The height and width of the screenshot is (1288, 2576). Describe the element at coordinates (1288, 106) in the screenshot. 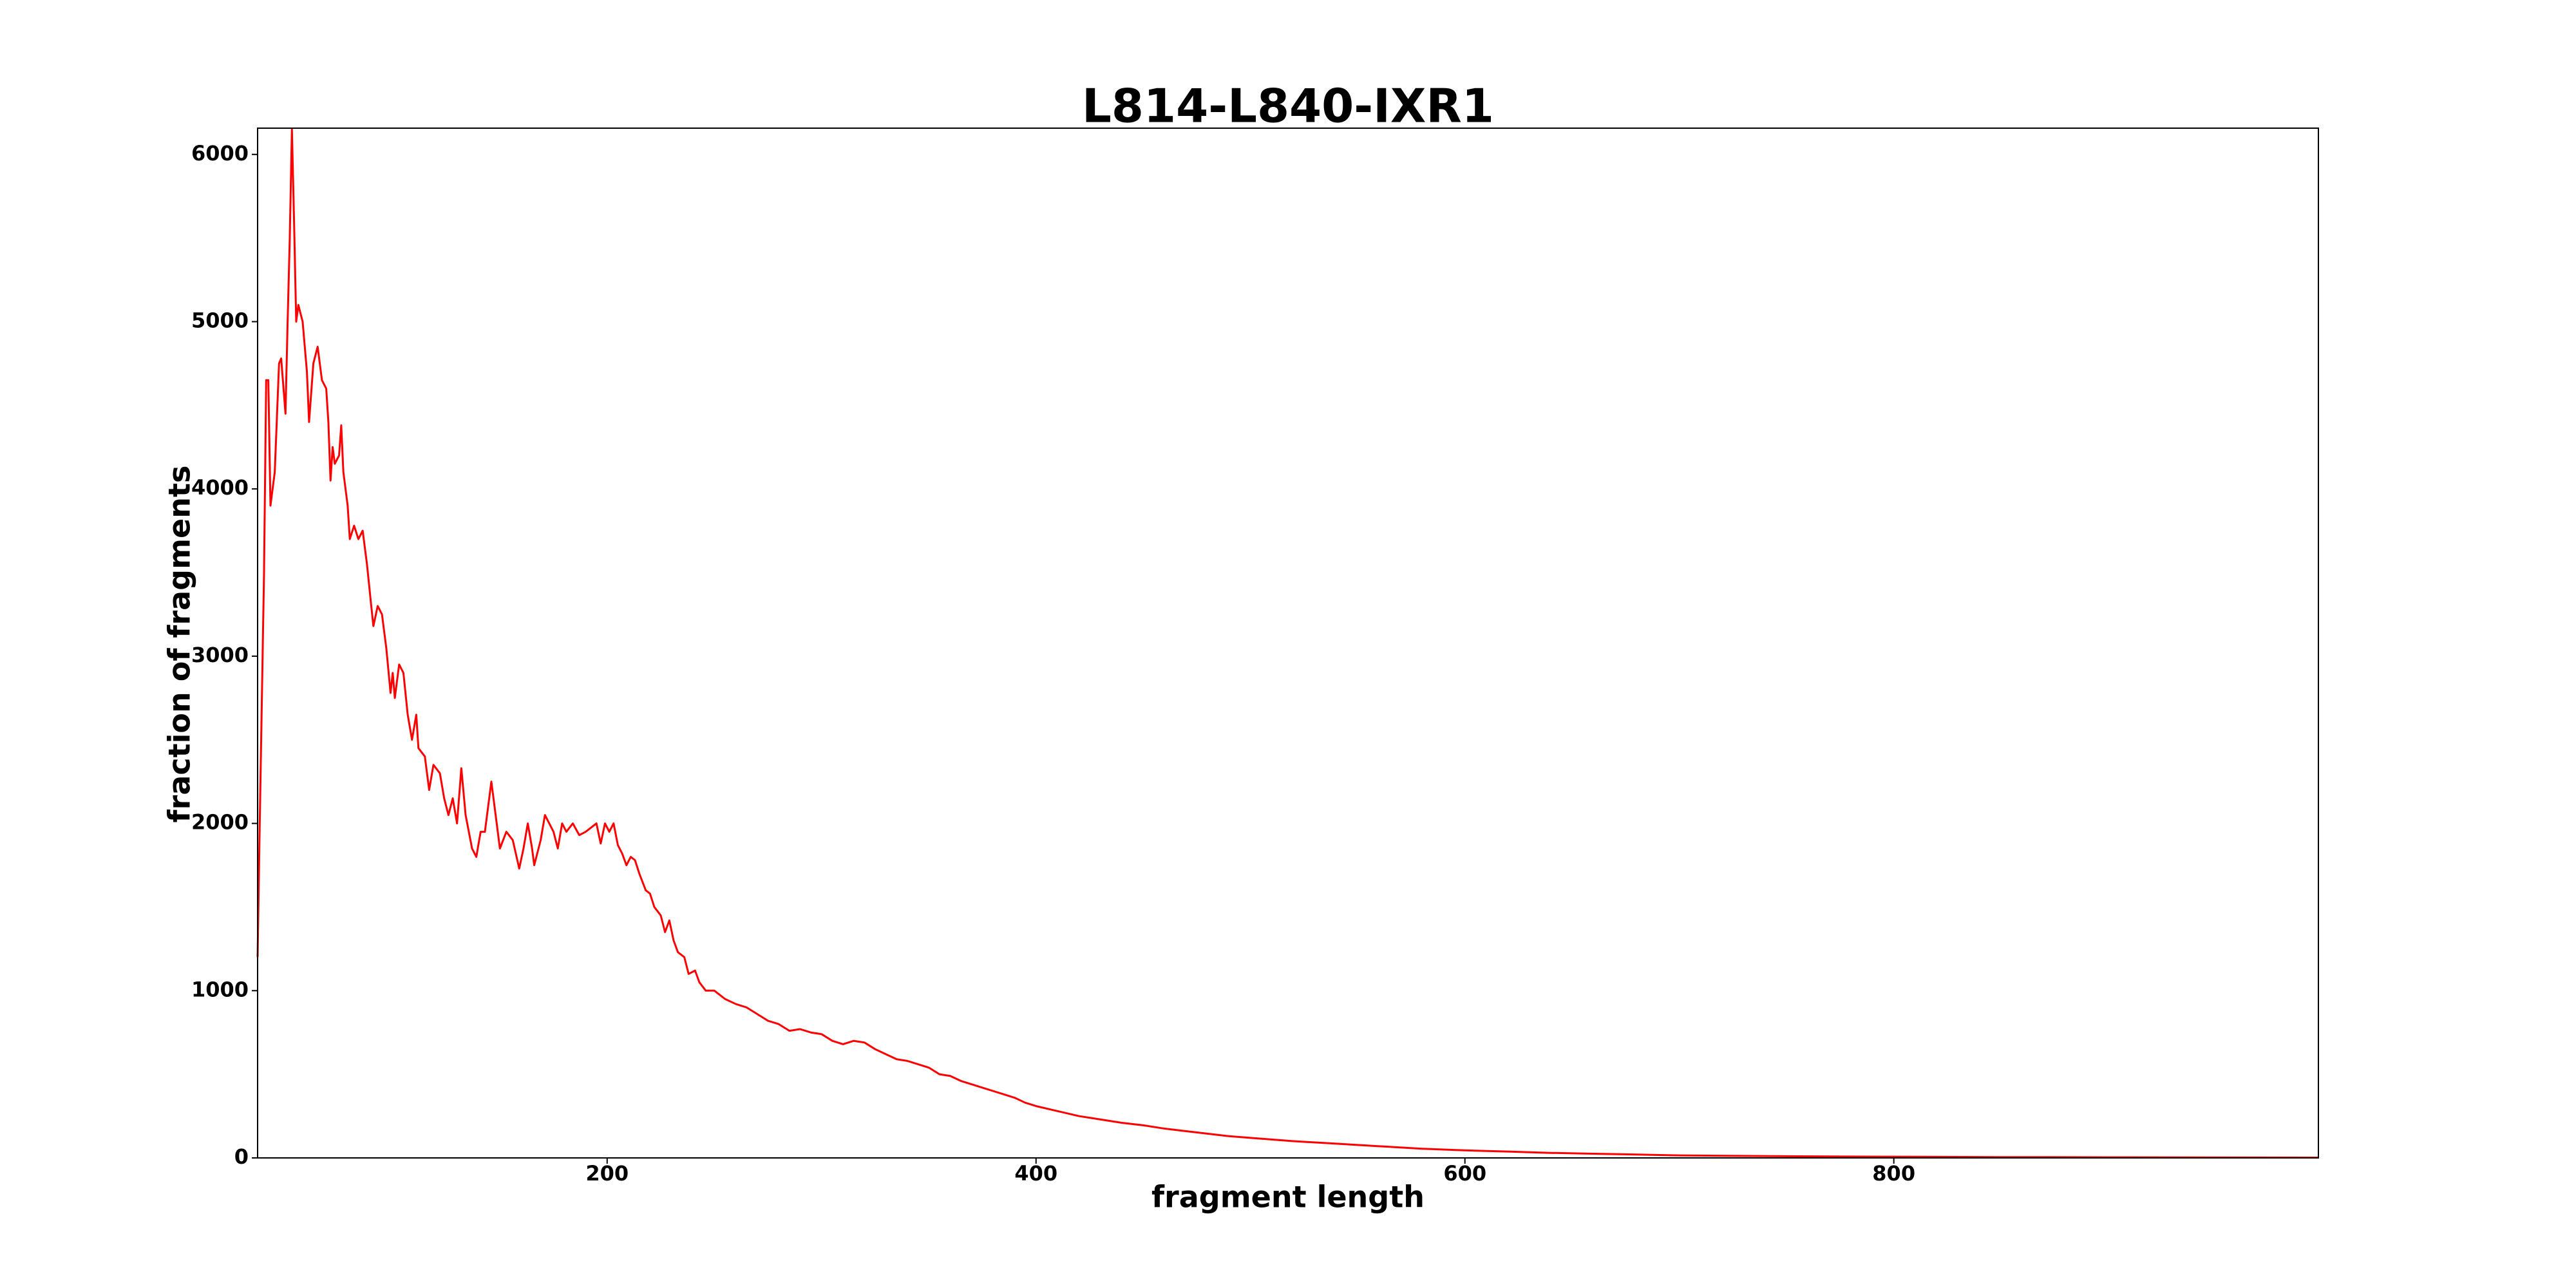

I see `chart-title: L814-L840-IXR1` at that location.